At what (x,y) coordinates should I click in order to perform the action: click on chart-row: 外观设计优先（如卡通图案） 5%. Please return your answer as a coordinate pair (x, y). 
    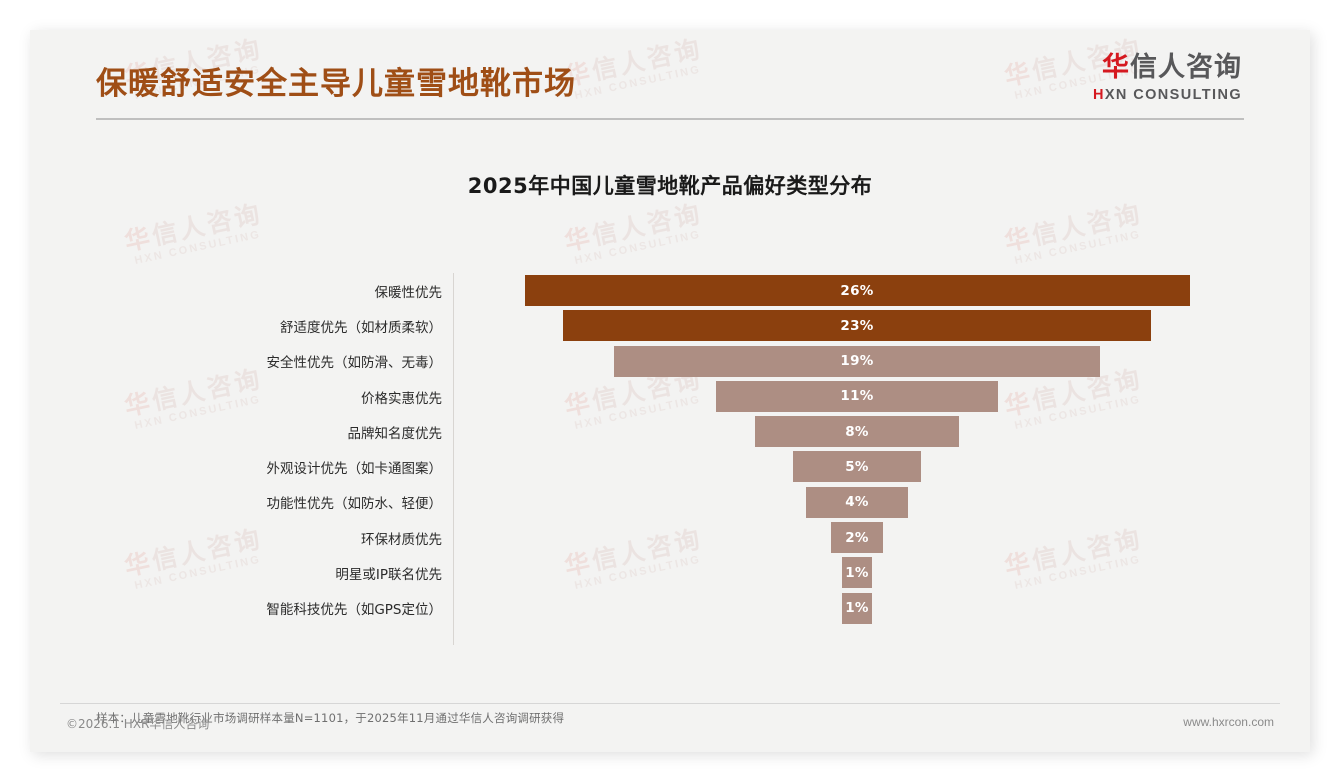
    Looking at the image, I should click on (670, 466).